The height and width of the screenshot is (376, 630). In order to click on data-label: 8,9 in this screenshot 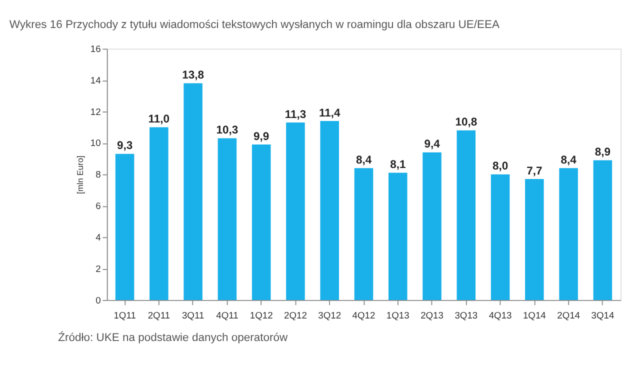, I will do `click(602, 152)`.